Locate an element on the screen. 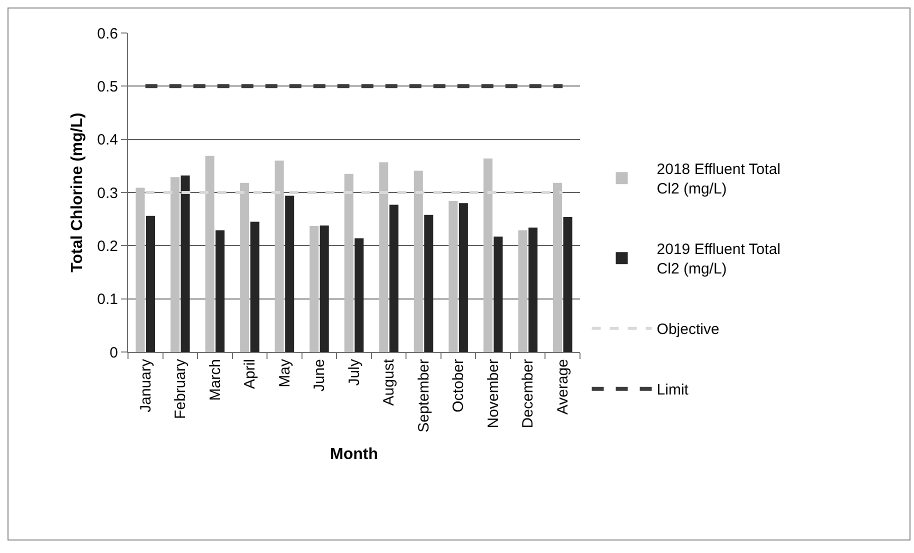 The width and height of the screenshot is (914, 553). y-axis-title: Total Chlorine (mg/L) is located at coordinates (77, 192).